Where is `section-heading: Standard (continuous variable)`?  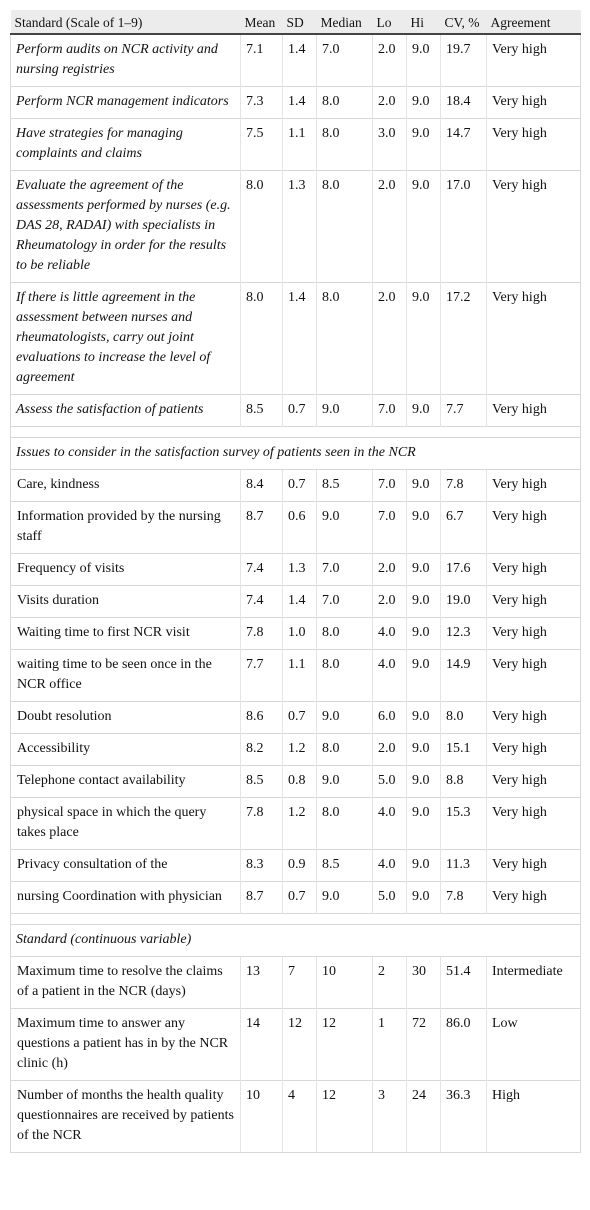 section-heading: Standard (continuous variable) is located at coordinates (295, 940).